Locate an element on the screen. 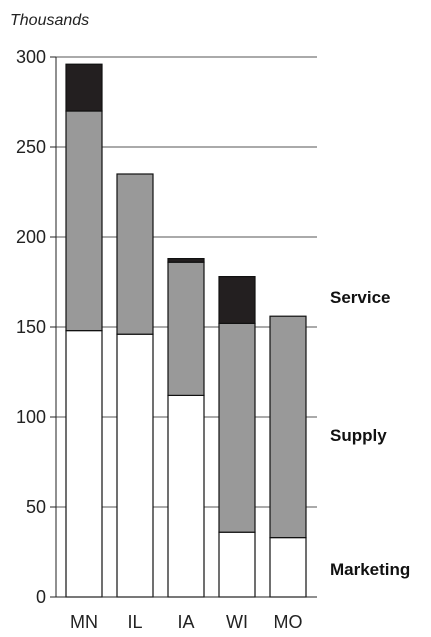 The width and height of the screenshot is (431, 637). y-tick-label: 250 is located at coordinates (31, 147).